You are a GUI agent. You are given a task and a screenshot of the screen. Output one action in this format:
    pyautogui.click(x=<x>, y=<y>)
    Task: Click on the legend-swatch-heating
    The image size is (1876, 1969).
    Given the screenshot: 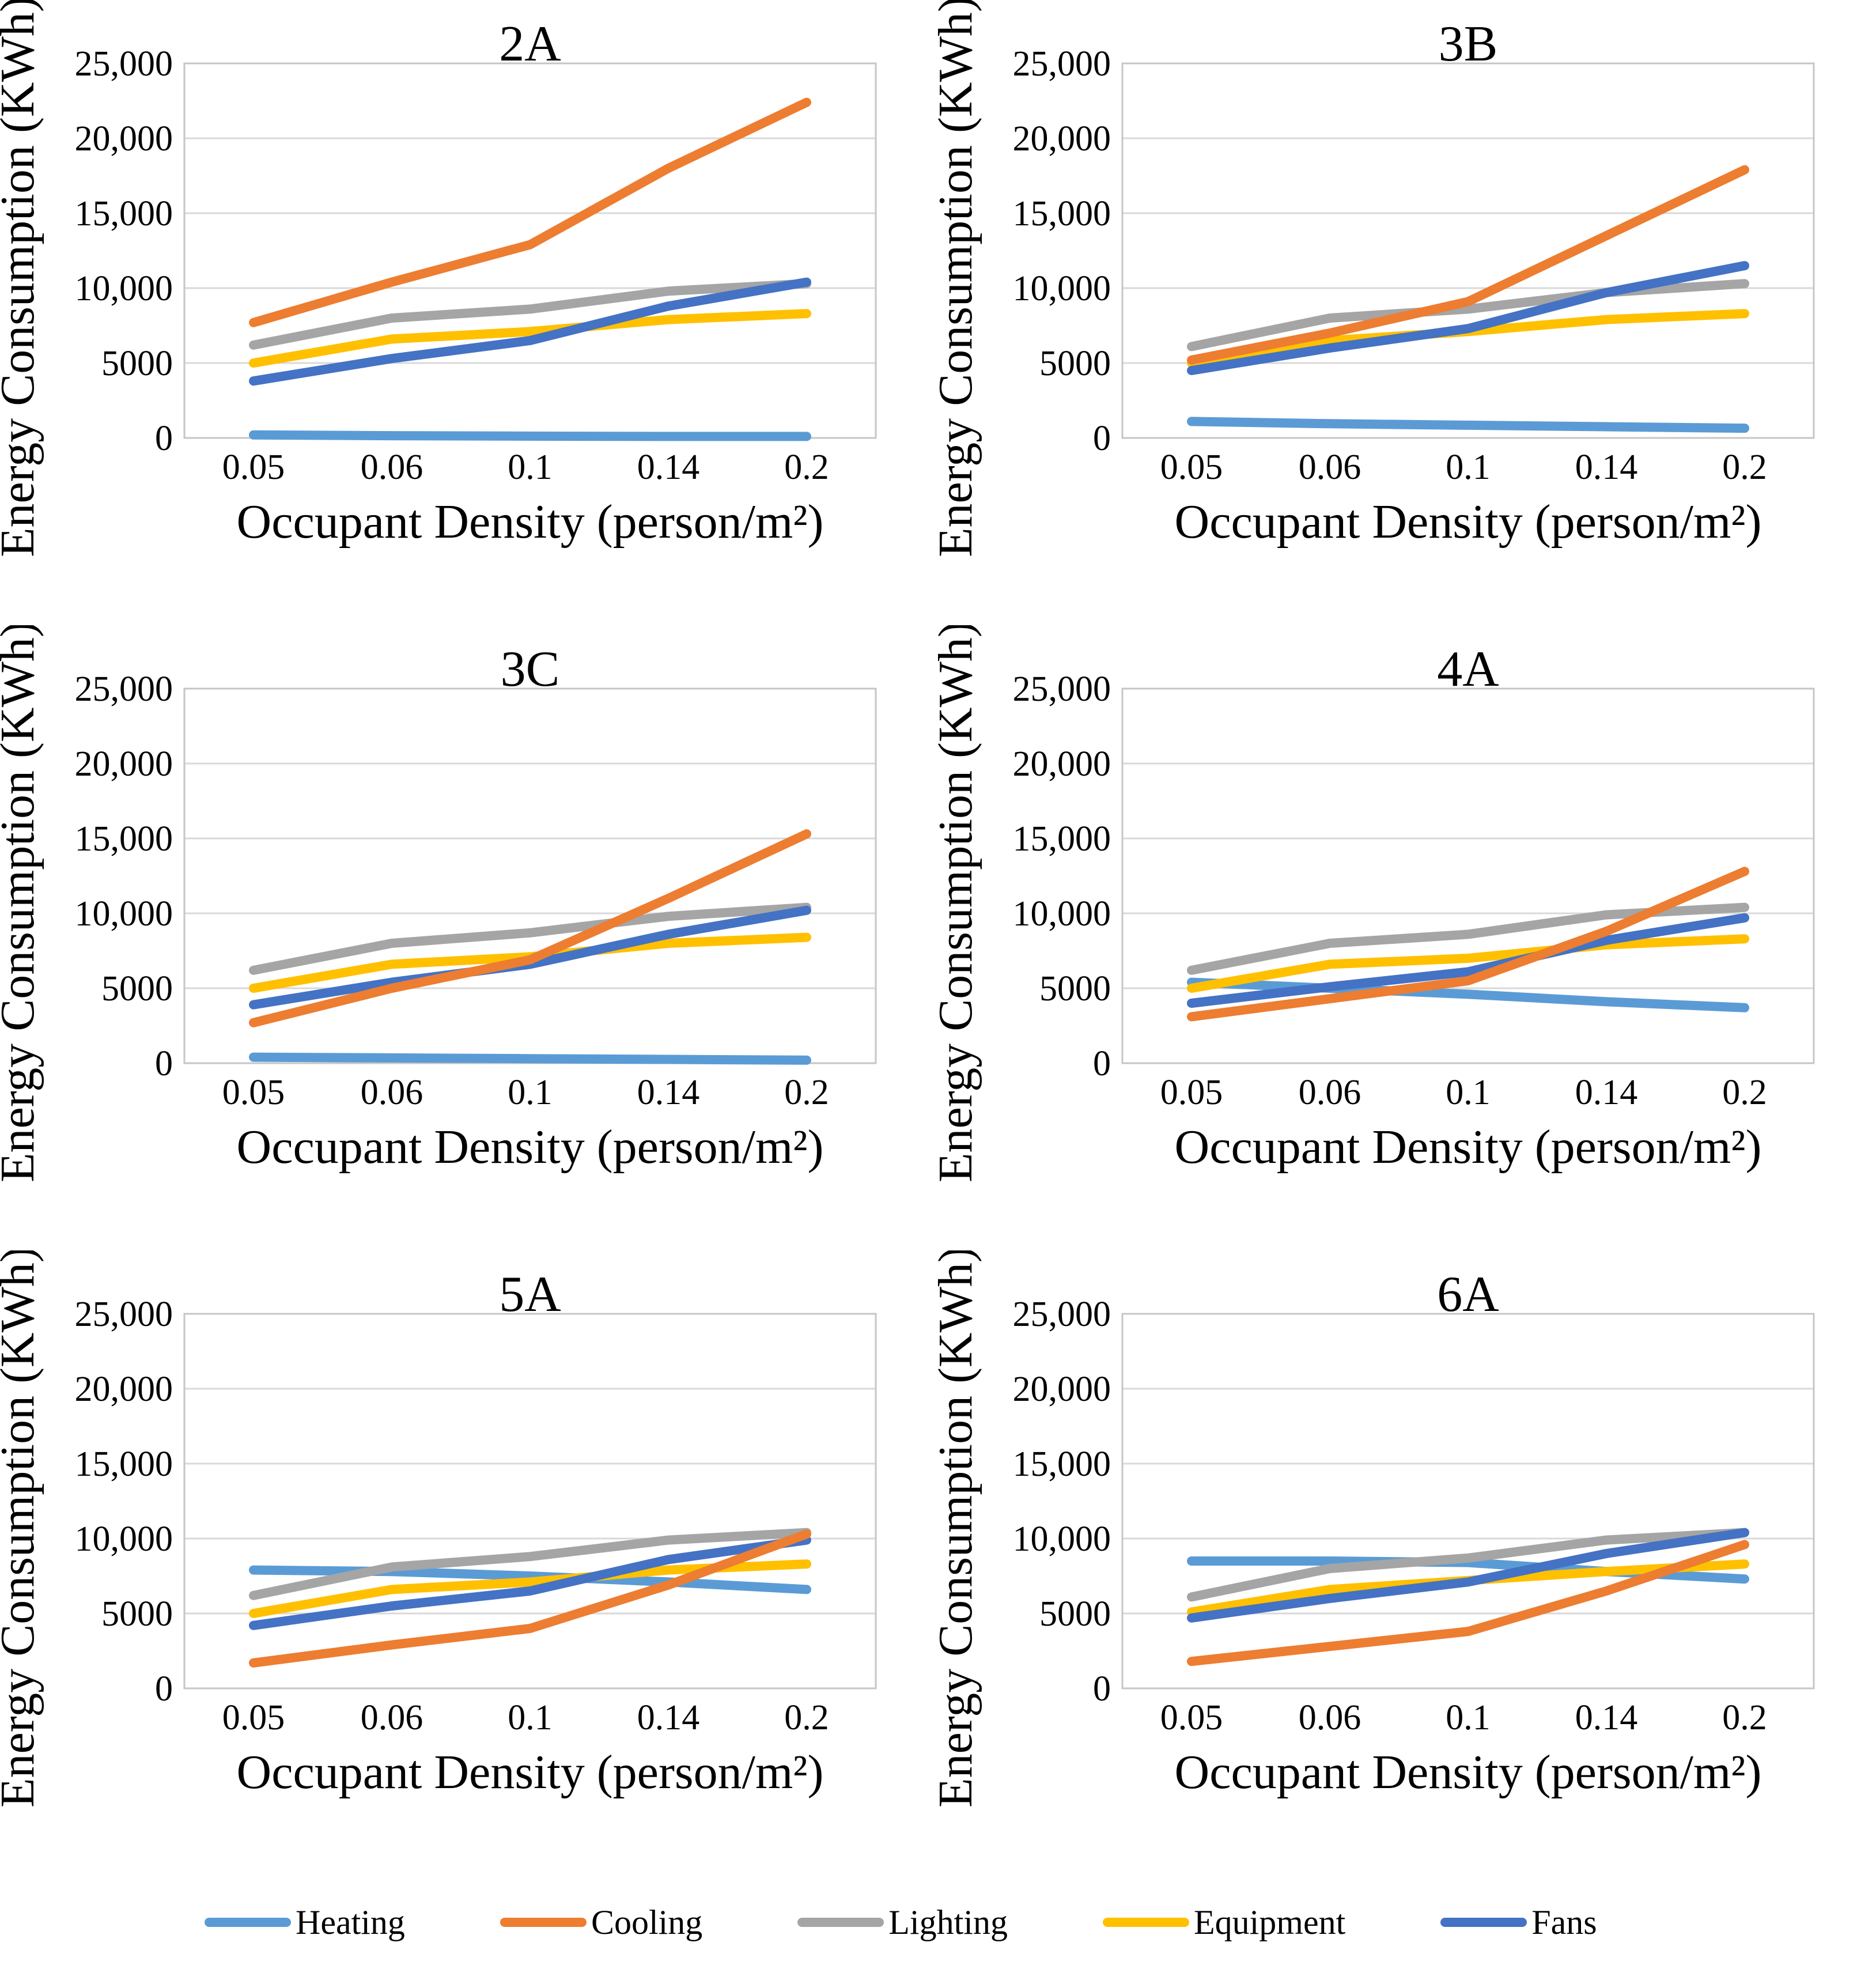 What is the action you would take?
    pyautogui.click(x=248, y=1923)
    